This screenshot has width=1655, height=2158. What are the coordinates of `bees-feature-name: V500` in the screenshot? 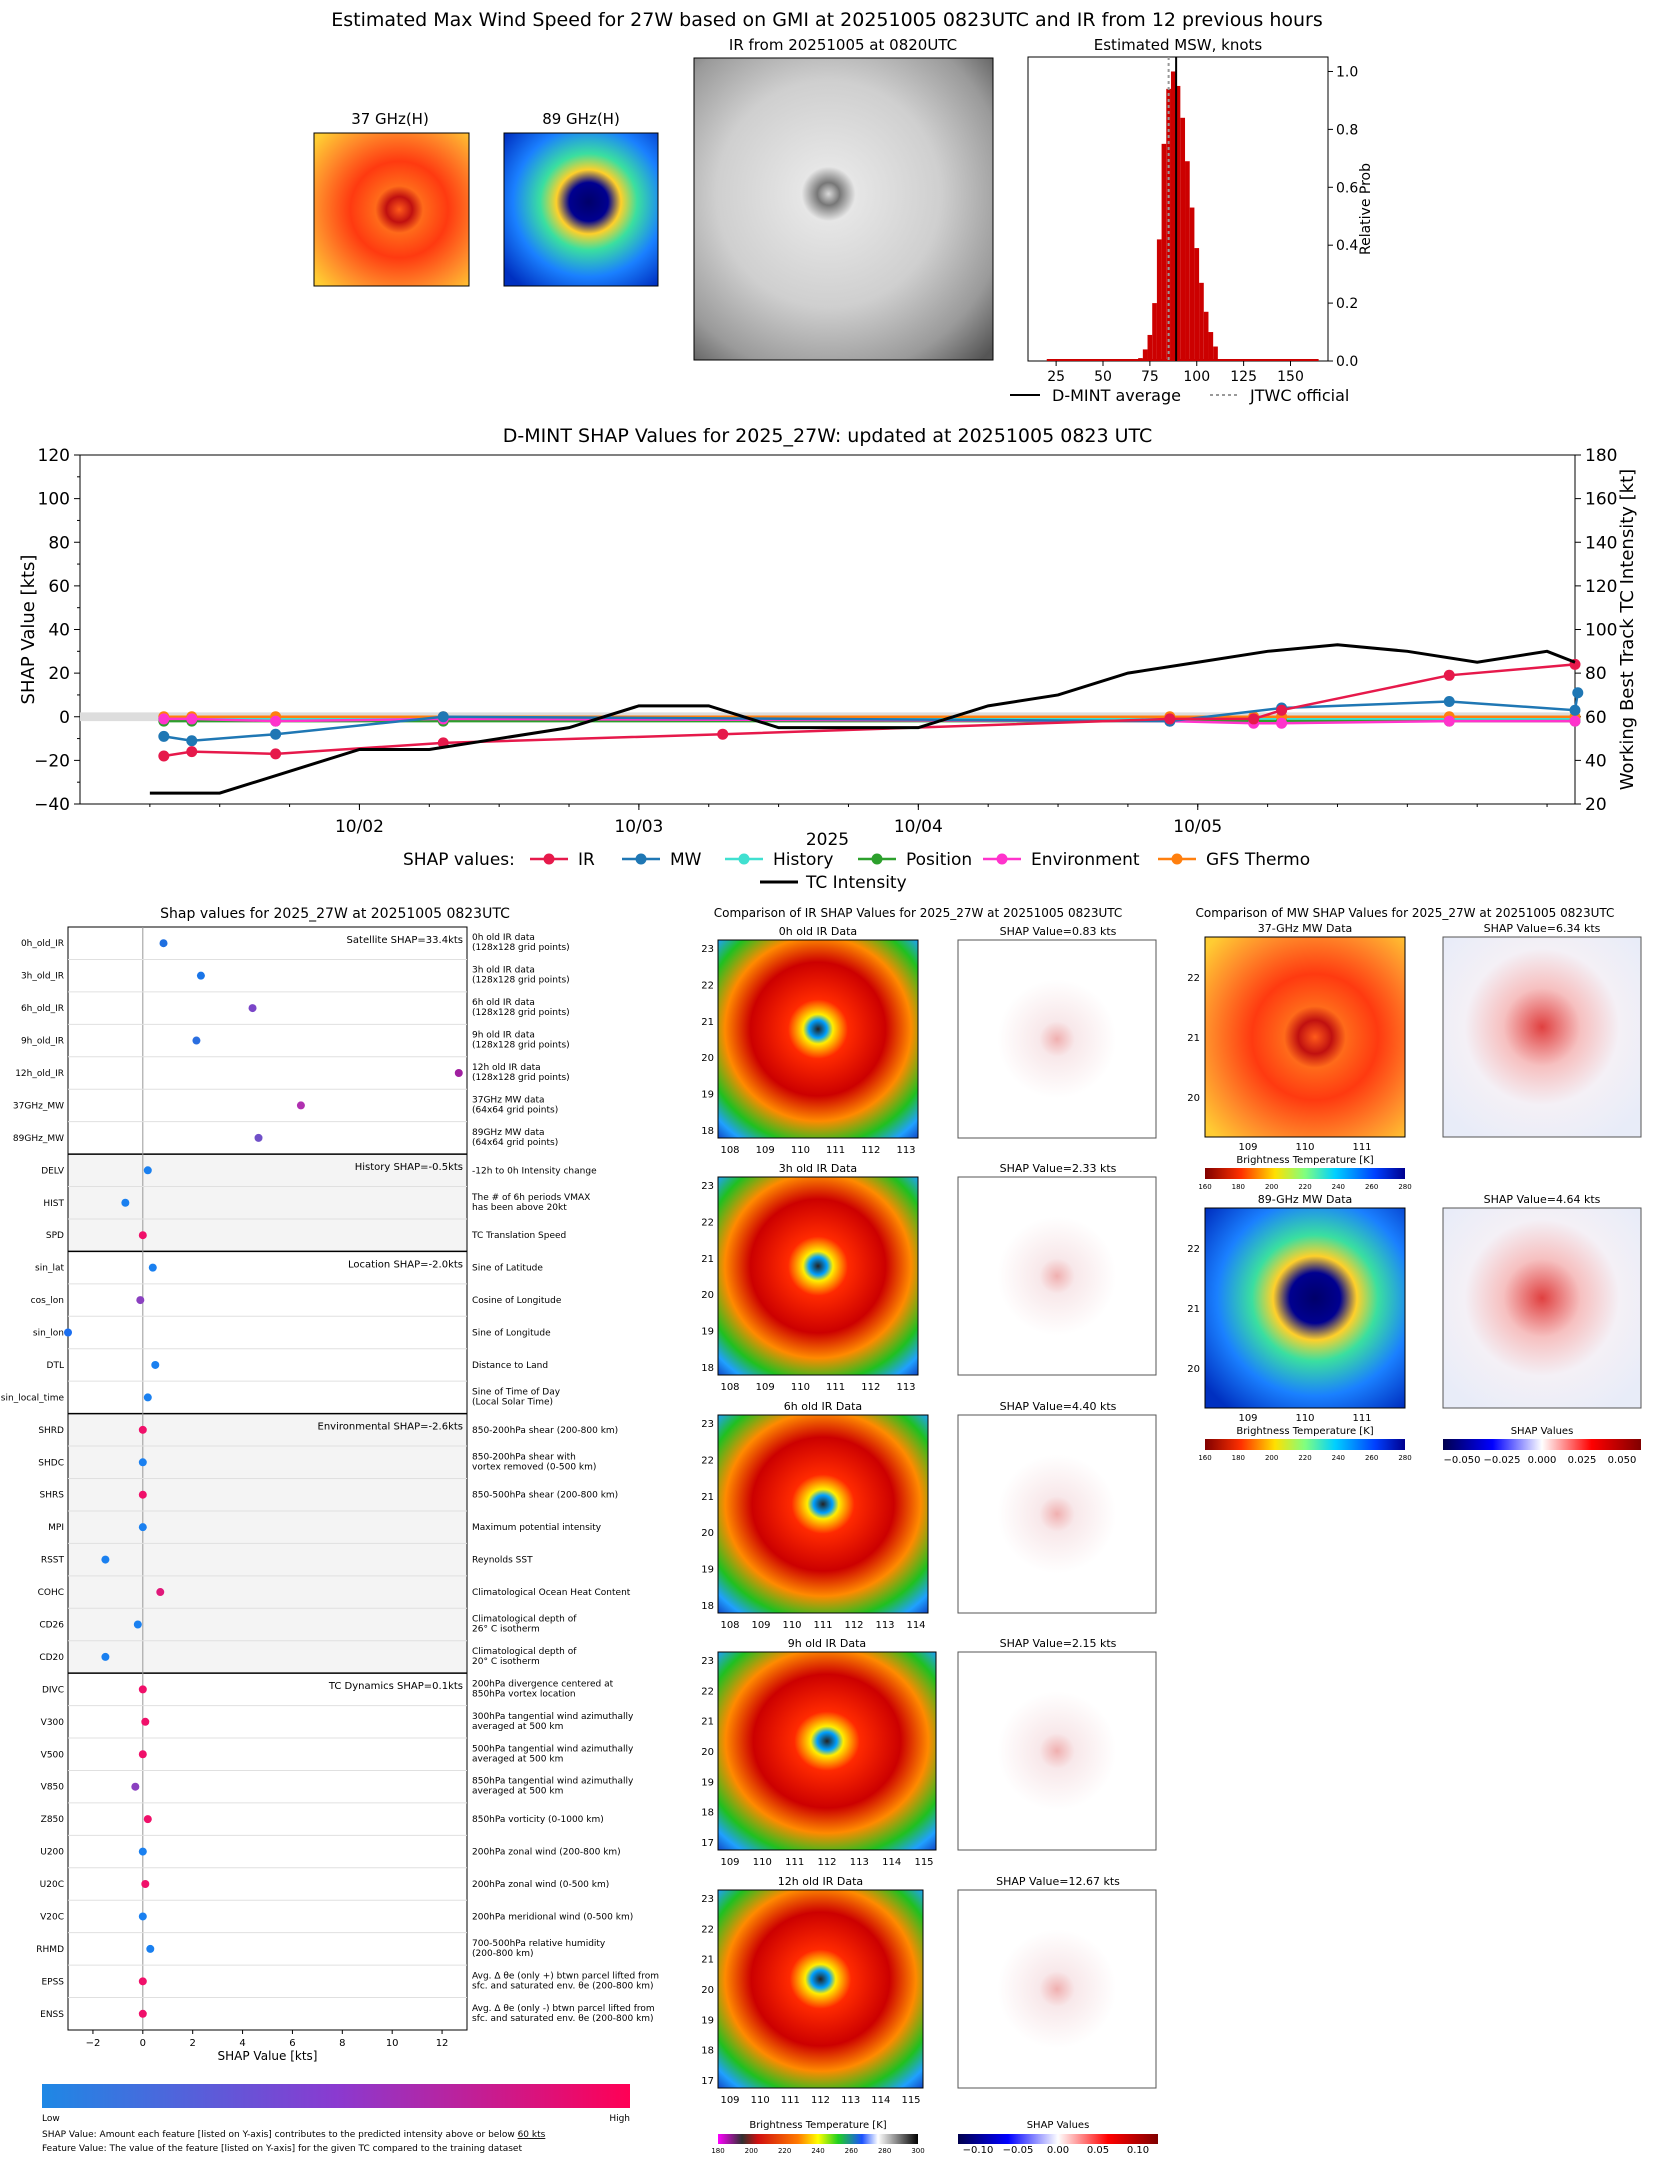 It's located at (53, 1755).